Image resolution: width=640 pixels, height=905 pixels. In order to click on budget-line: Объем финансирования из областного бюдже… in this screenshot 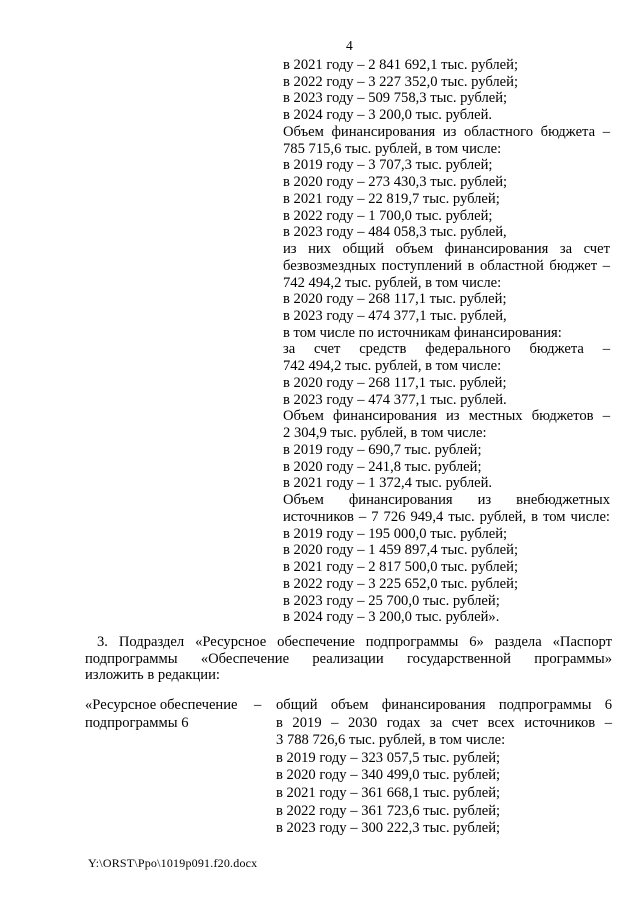, I will do `click(446, 131)`.